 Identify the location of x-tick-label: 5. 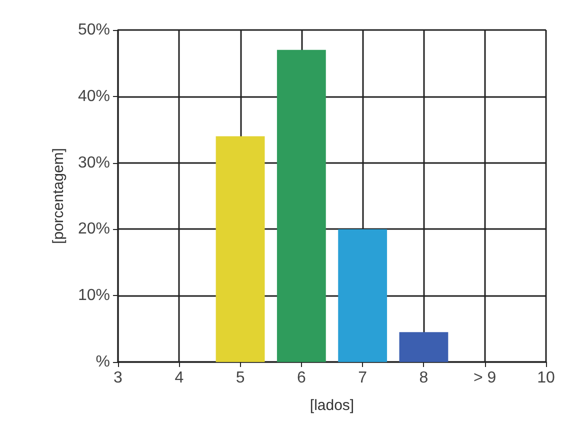
(240, 378).